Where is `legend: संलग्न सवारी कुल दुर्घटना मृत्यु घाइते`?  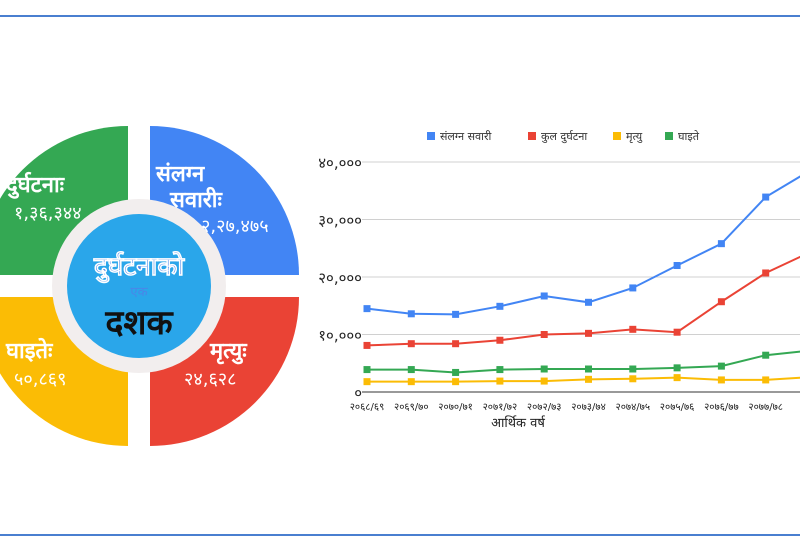
legend: संलग्न सवारी कुल दुर्घटना मृत्यु घाइते is located at coordinates (563, 137).